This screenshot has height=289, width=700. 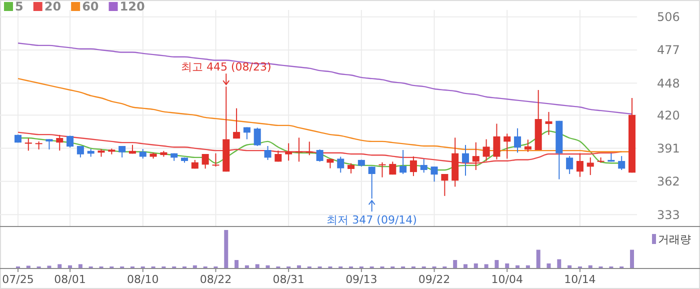 I want to click on legend-label: 60, so click(x=90, y=7).